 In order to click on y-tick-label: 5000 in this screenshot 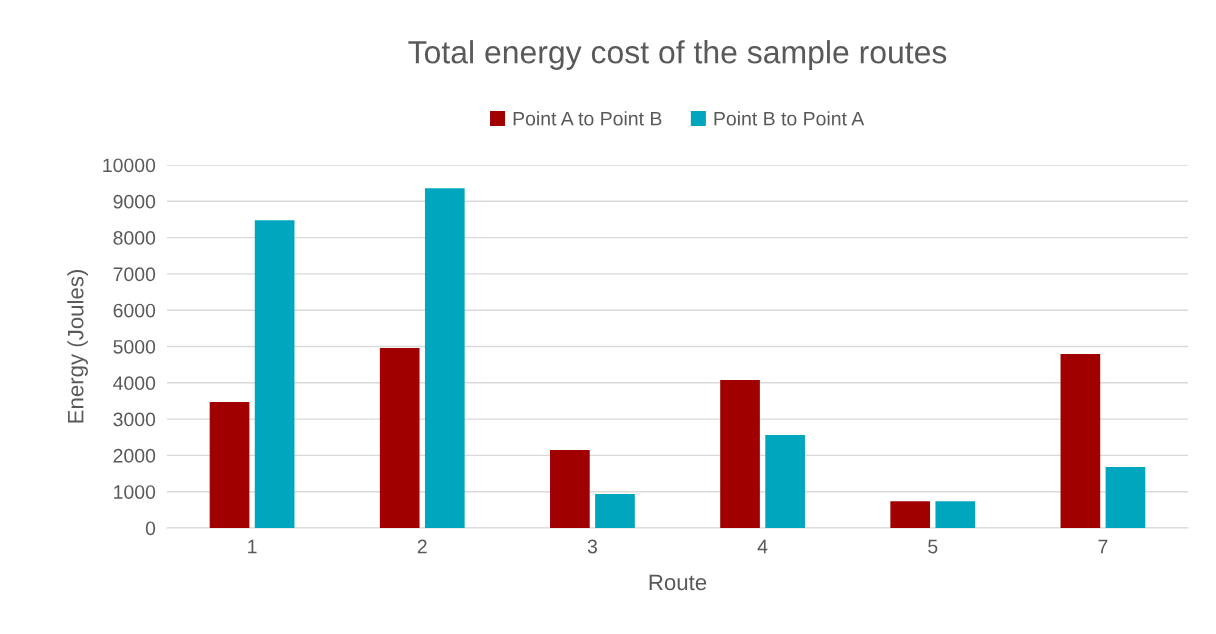, I will do `click(134, 346)`.